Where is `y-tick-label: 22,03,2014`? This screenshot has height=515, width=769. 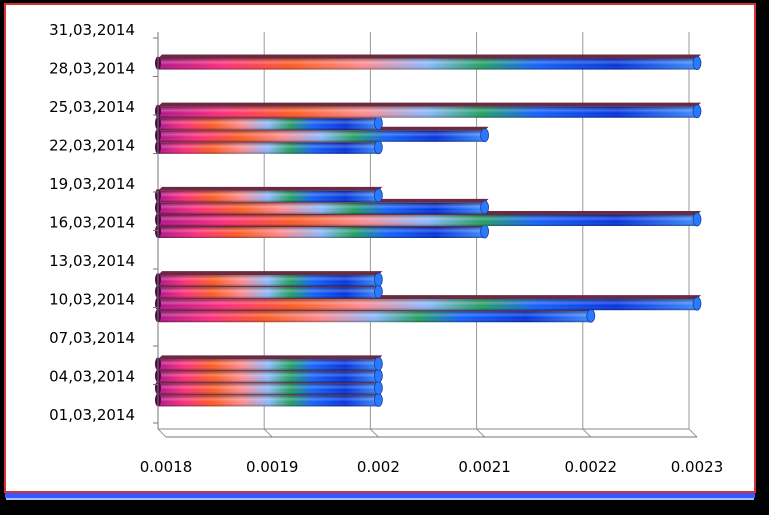 y-tick-label: 22,03,2014 is located at coordinates (92, 146).